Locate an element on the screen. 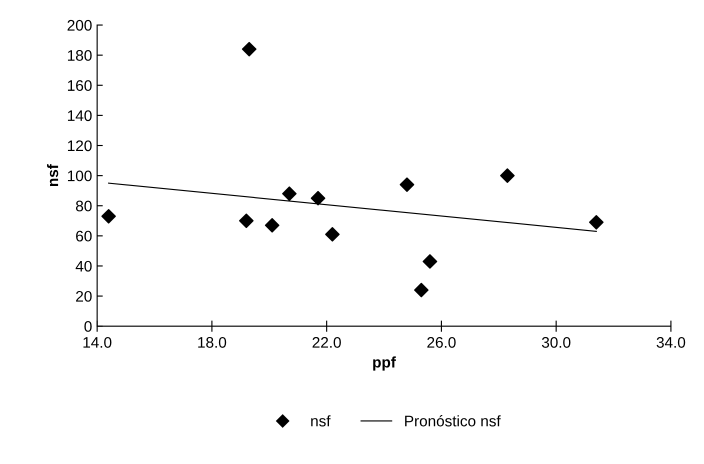 The width and height of the screenshot is (704, 464). y-tick-label: 120 is located at coordinates (80, 146).